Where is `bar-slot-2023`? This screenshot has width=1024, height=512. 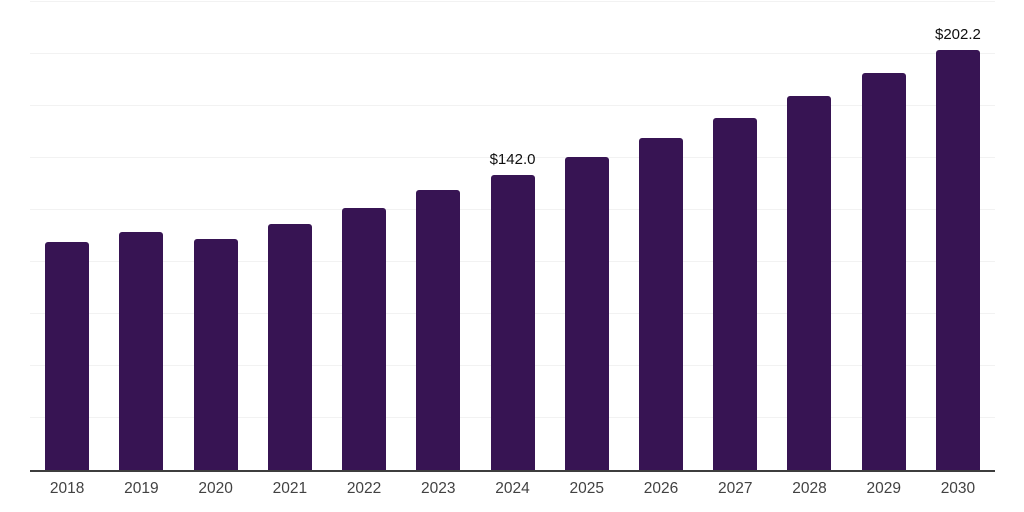 bar-slot-2023 is located at coordinates (438, 235).